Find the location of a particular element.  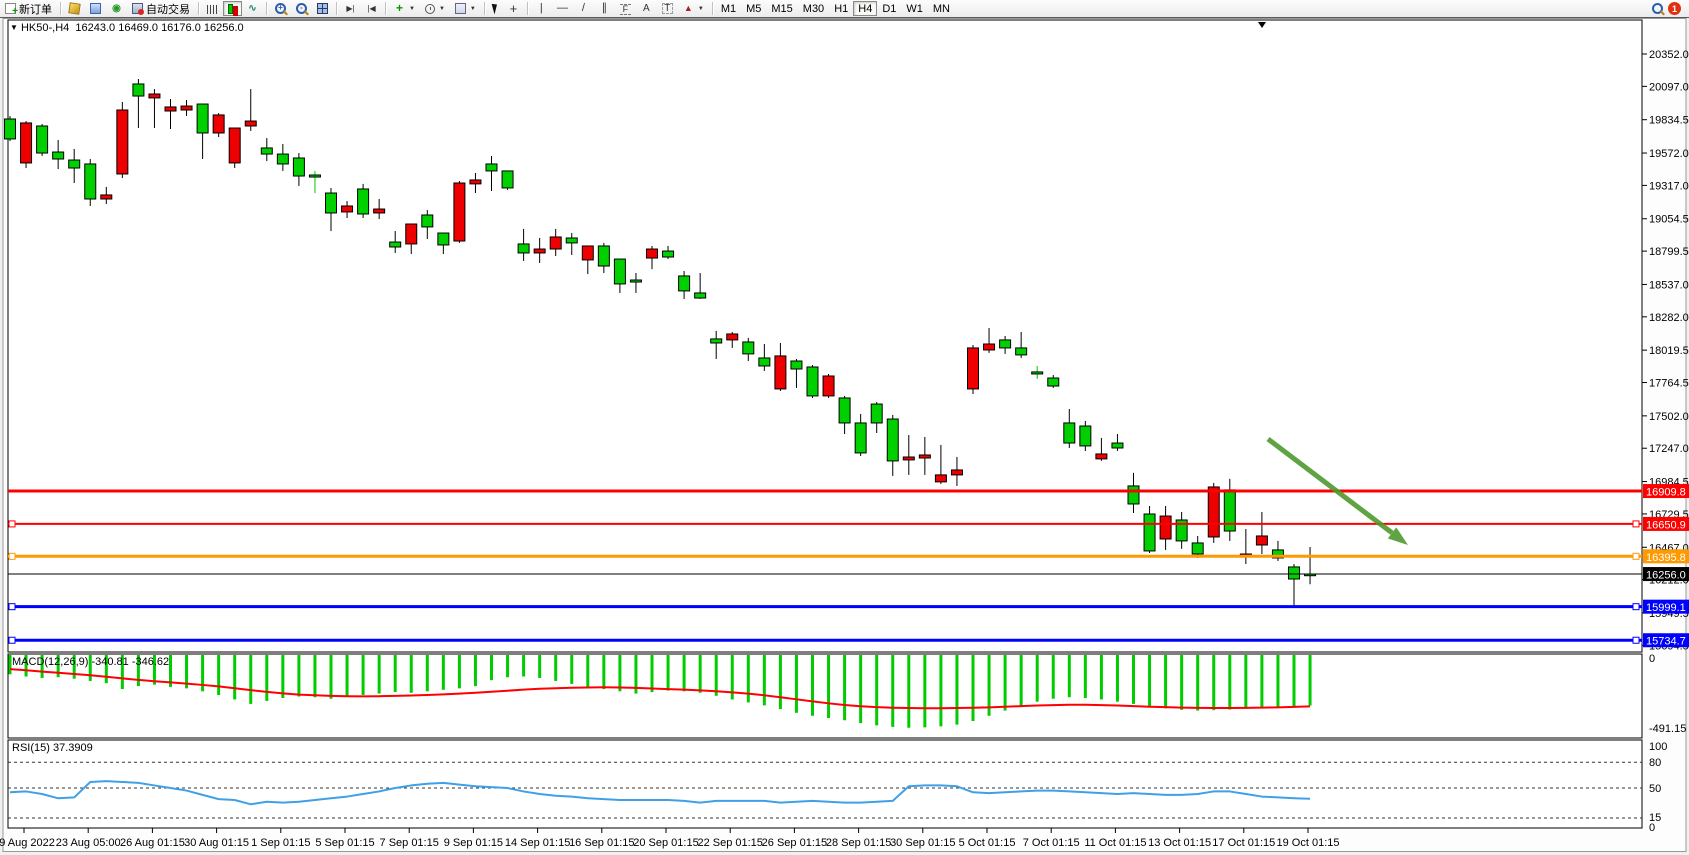

timeframe-m30-button: M30 is located at coordinates (813, 8).